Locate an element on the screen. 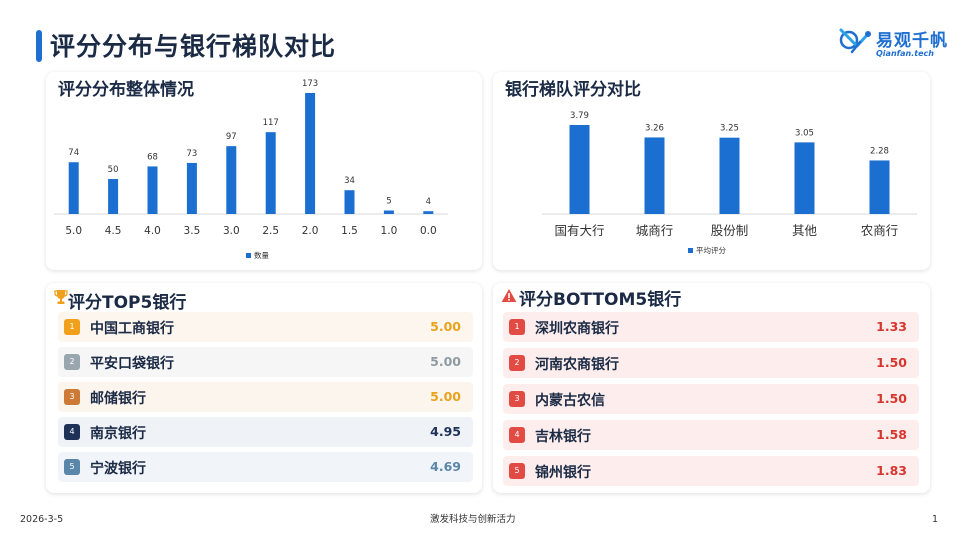 The width and height of the screenshot is (960, 540). bar-value-label: 4 is located at coordinates (428, 202).